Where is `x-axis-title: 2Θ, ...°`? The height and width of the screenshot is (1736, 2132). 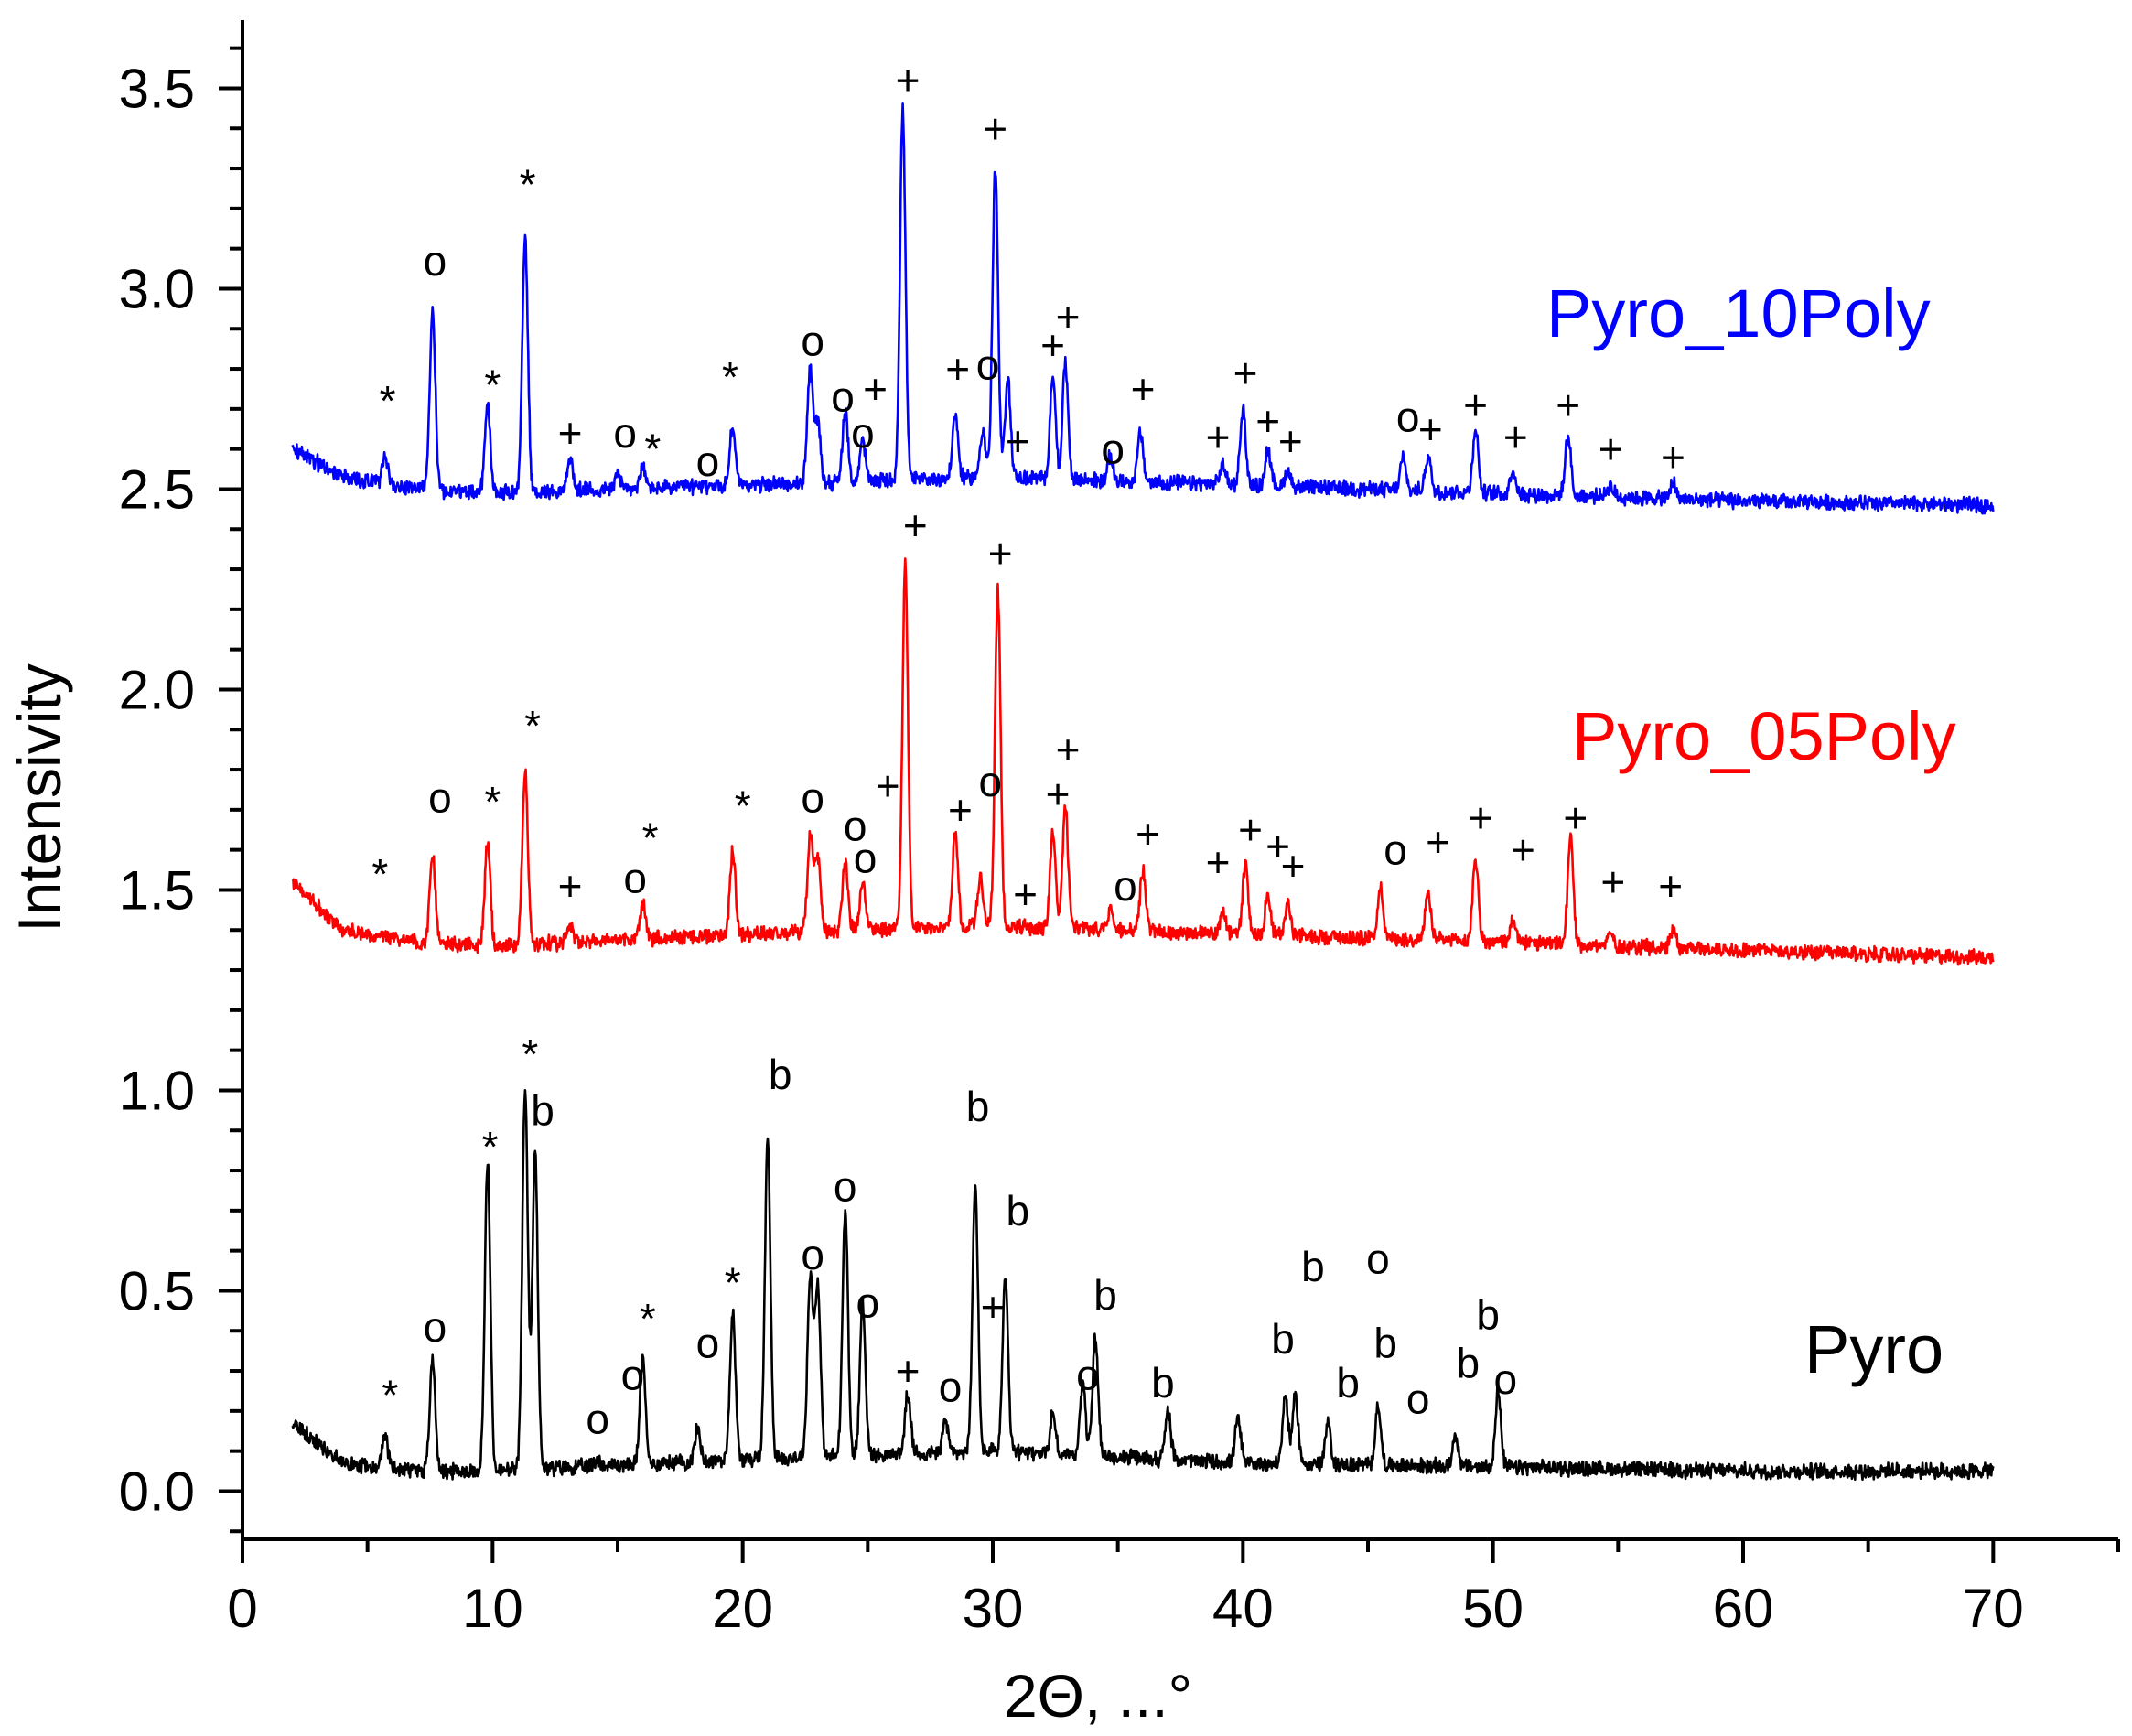 x-axis-title: 2Θ, ...° is located at coordinates (1098, 1696).